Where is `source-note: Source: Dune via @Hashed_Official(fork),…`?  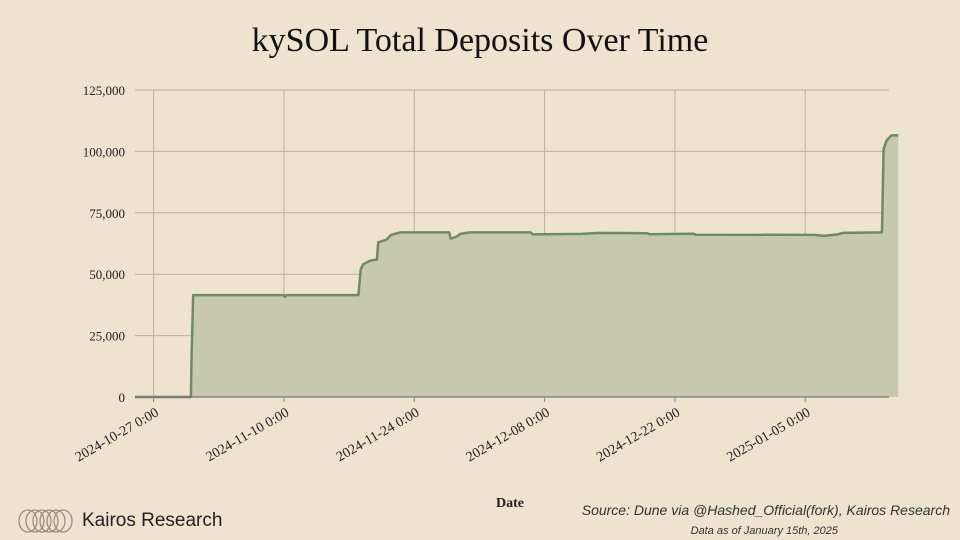 source-note: Source: Dune via @Hashed_Official(fork),… is located at coordinates (765, 510).